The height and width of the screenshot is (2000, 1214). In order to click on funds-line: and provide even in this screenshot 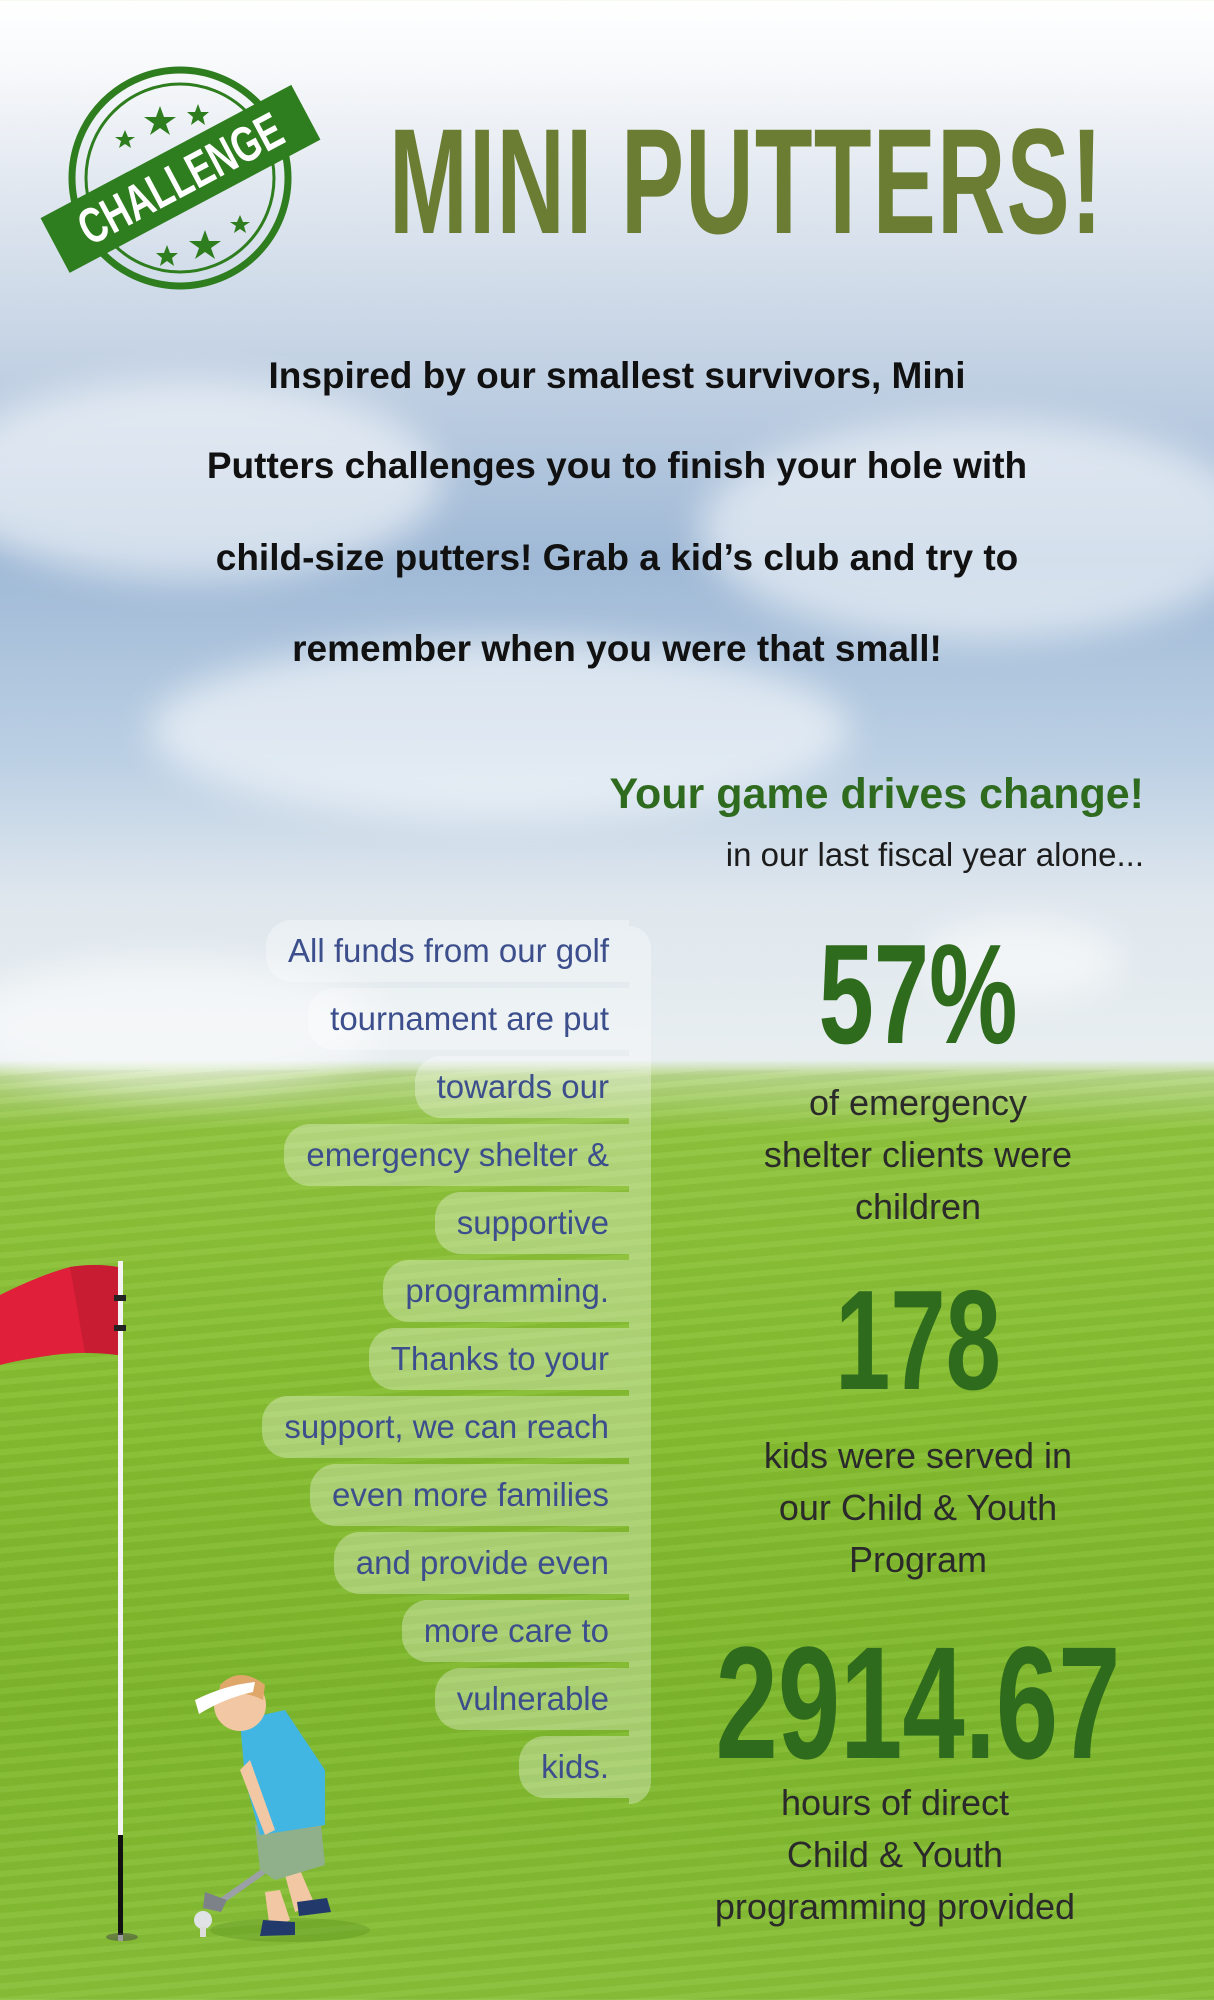, I will do `click(481, 1563)`.